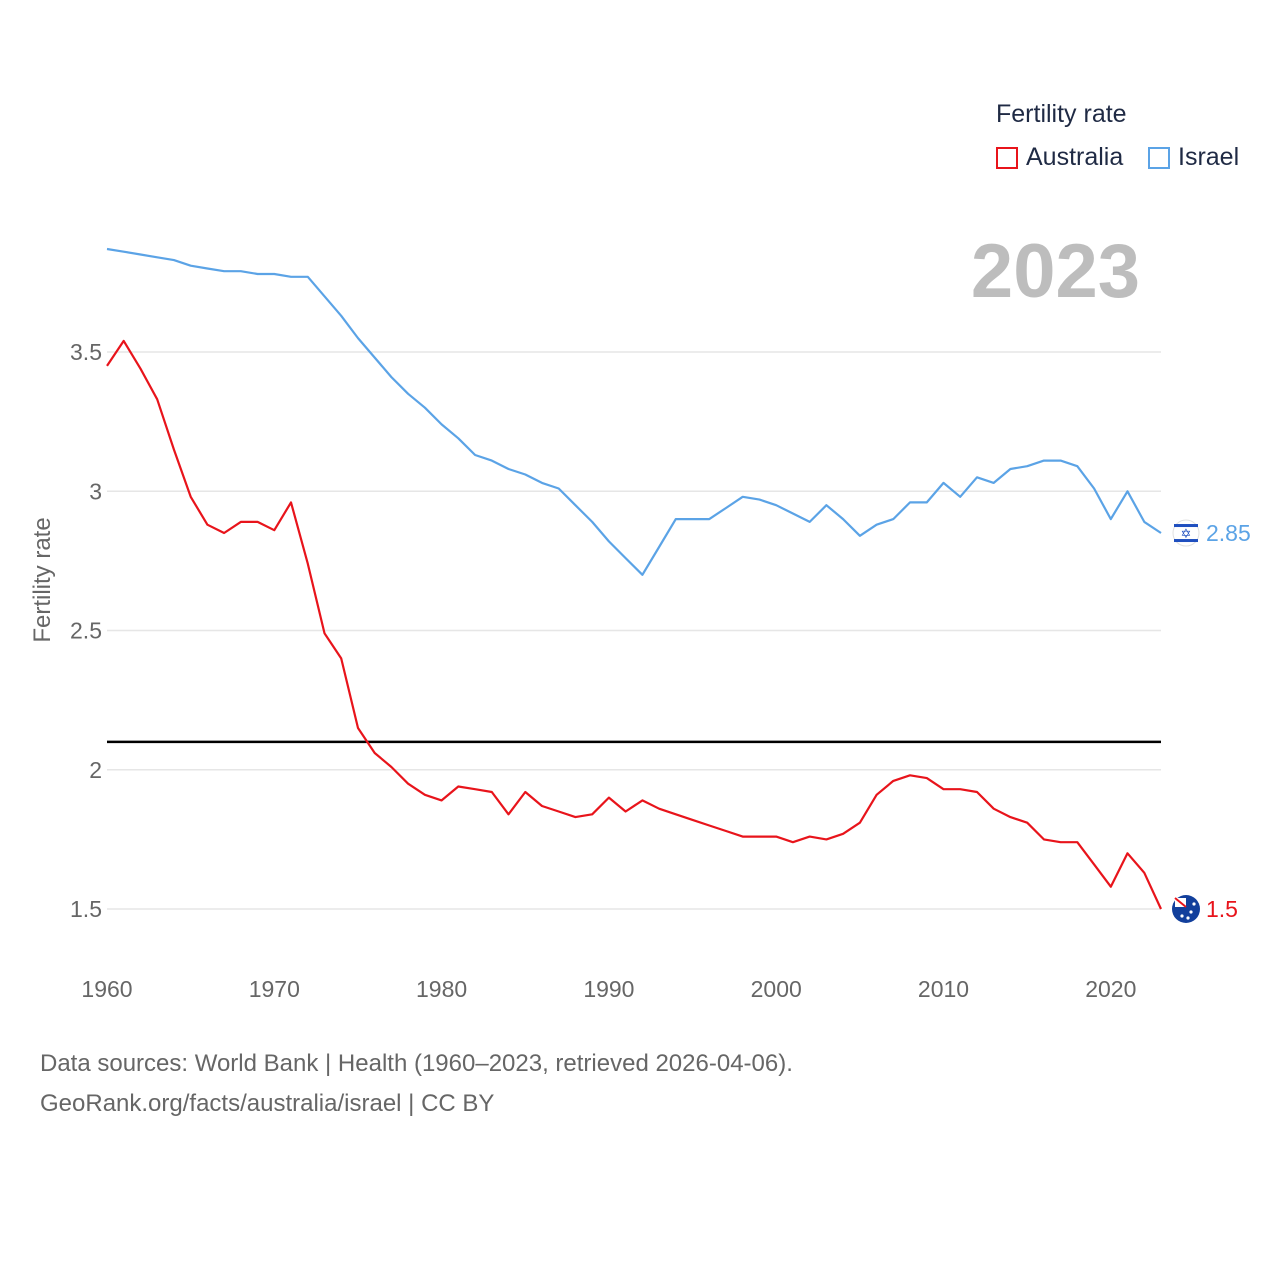 The height and width of the screenshot is (1280, 1280). I want to click on end-value-label-australia: 1.5, so click(1222, 909).